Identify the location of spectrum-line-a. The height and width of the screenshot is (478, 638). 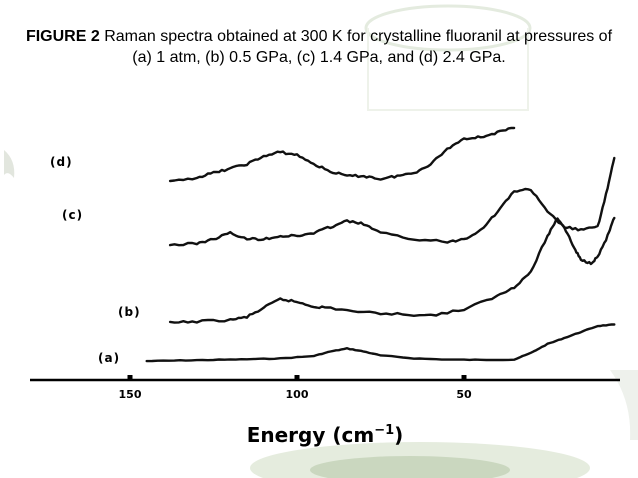
(380, 343).